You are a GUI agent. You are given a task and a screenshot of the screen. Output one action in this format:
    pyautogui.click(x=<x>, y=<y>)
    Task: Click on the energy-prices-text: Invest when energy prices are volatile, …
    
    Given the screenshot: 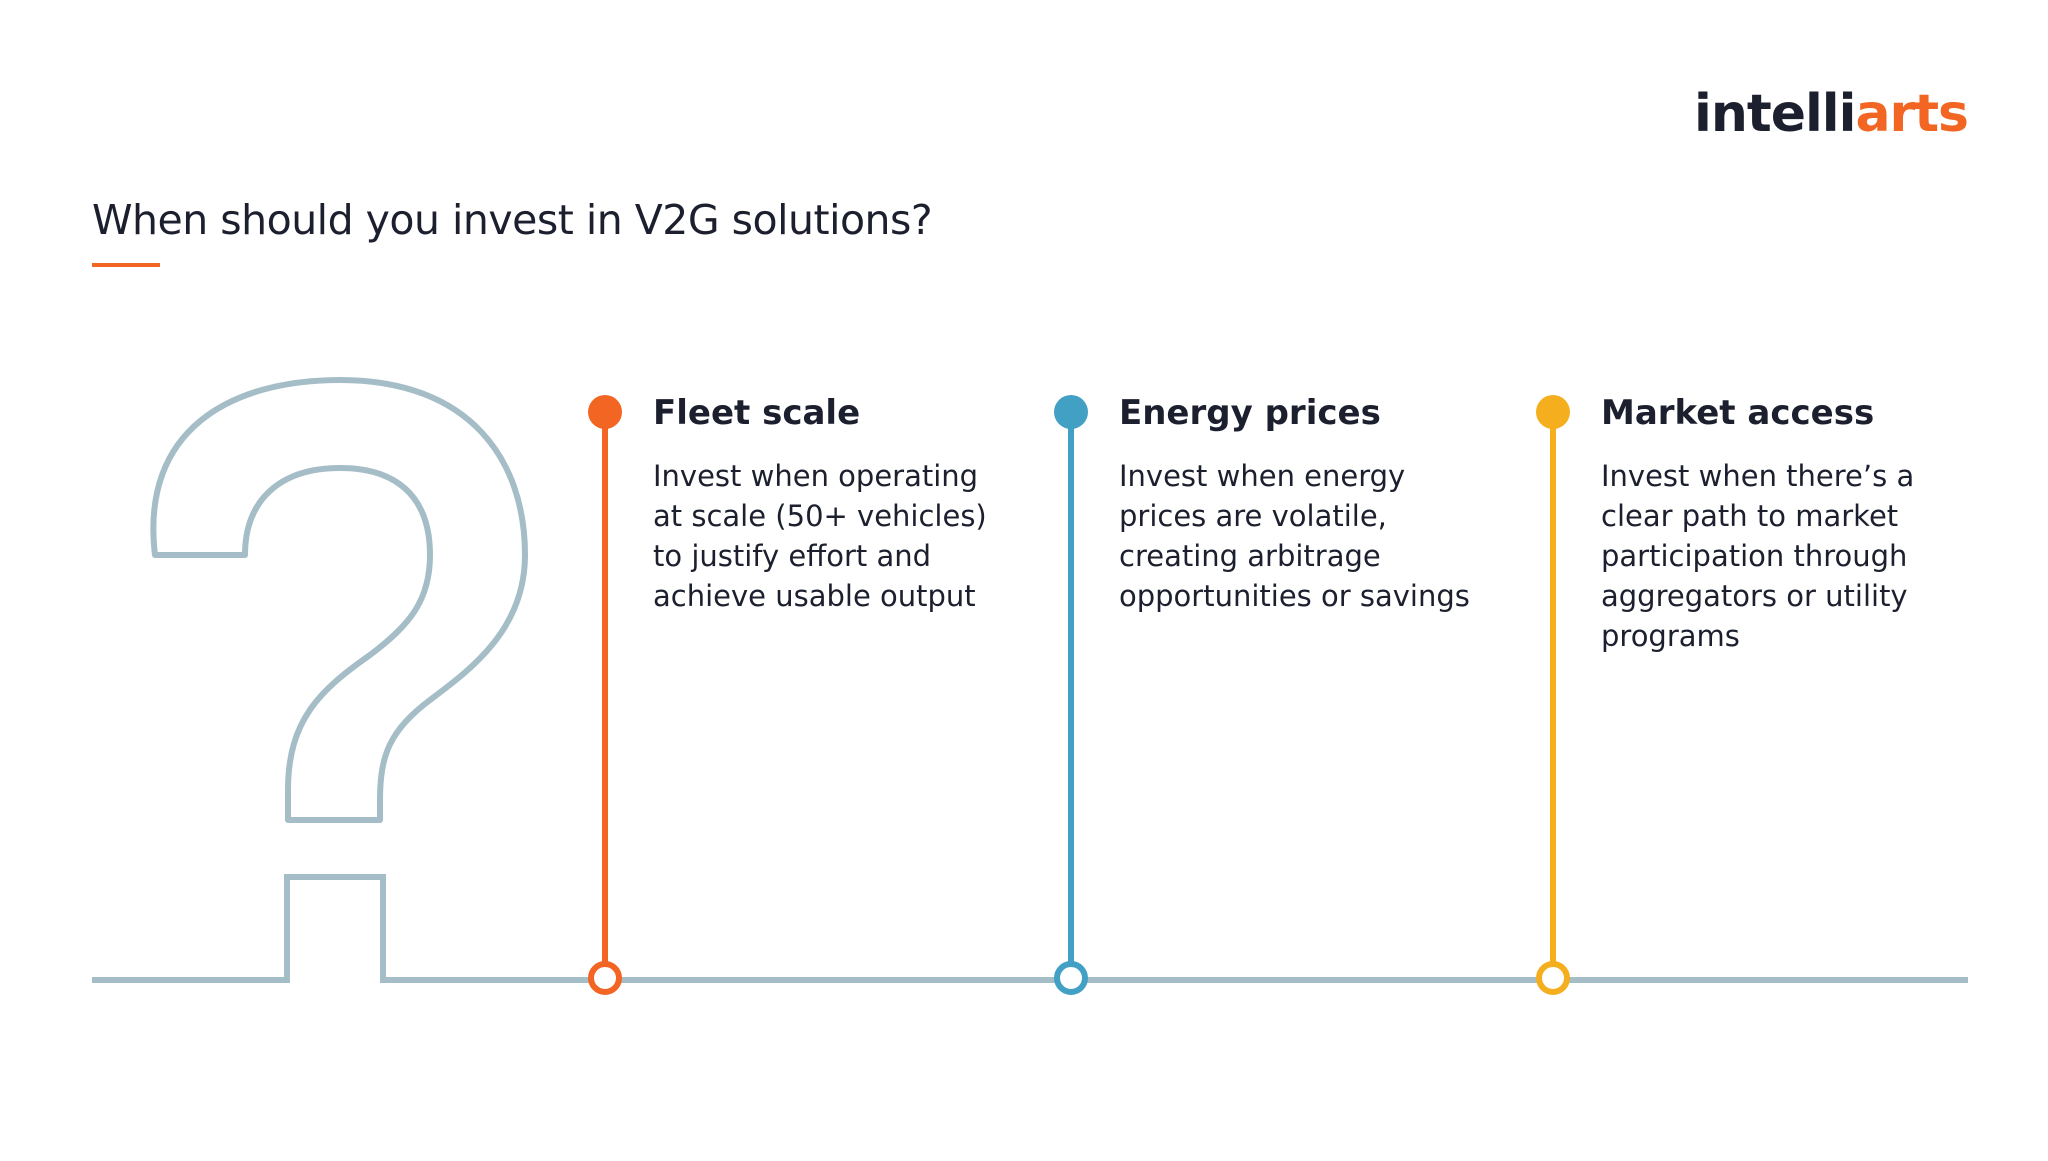 What is the action you would take?
    pyautogui.click(x=1294, y=535)
    